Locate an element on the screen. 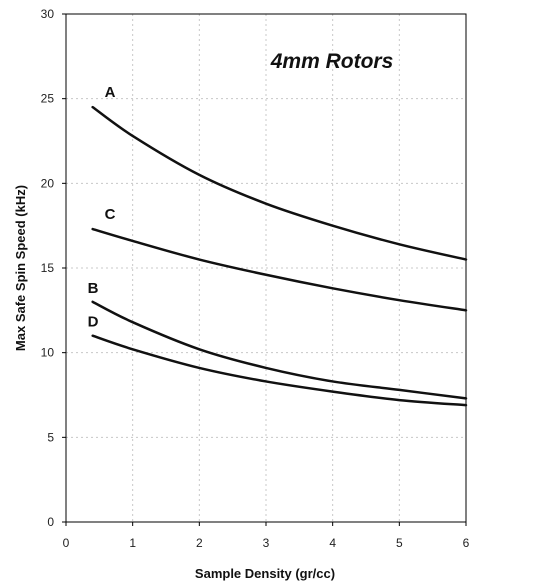 This screenshot has width=559, height=588. x-axis-title: Sample Density (gr/cc) is located at coordinates (265, 573).